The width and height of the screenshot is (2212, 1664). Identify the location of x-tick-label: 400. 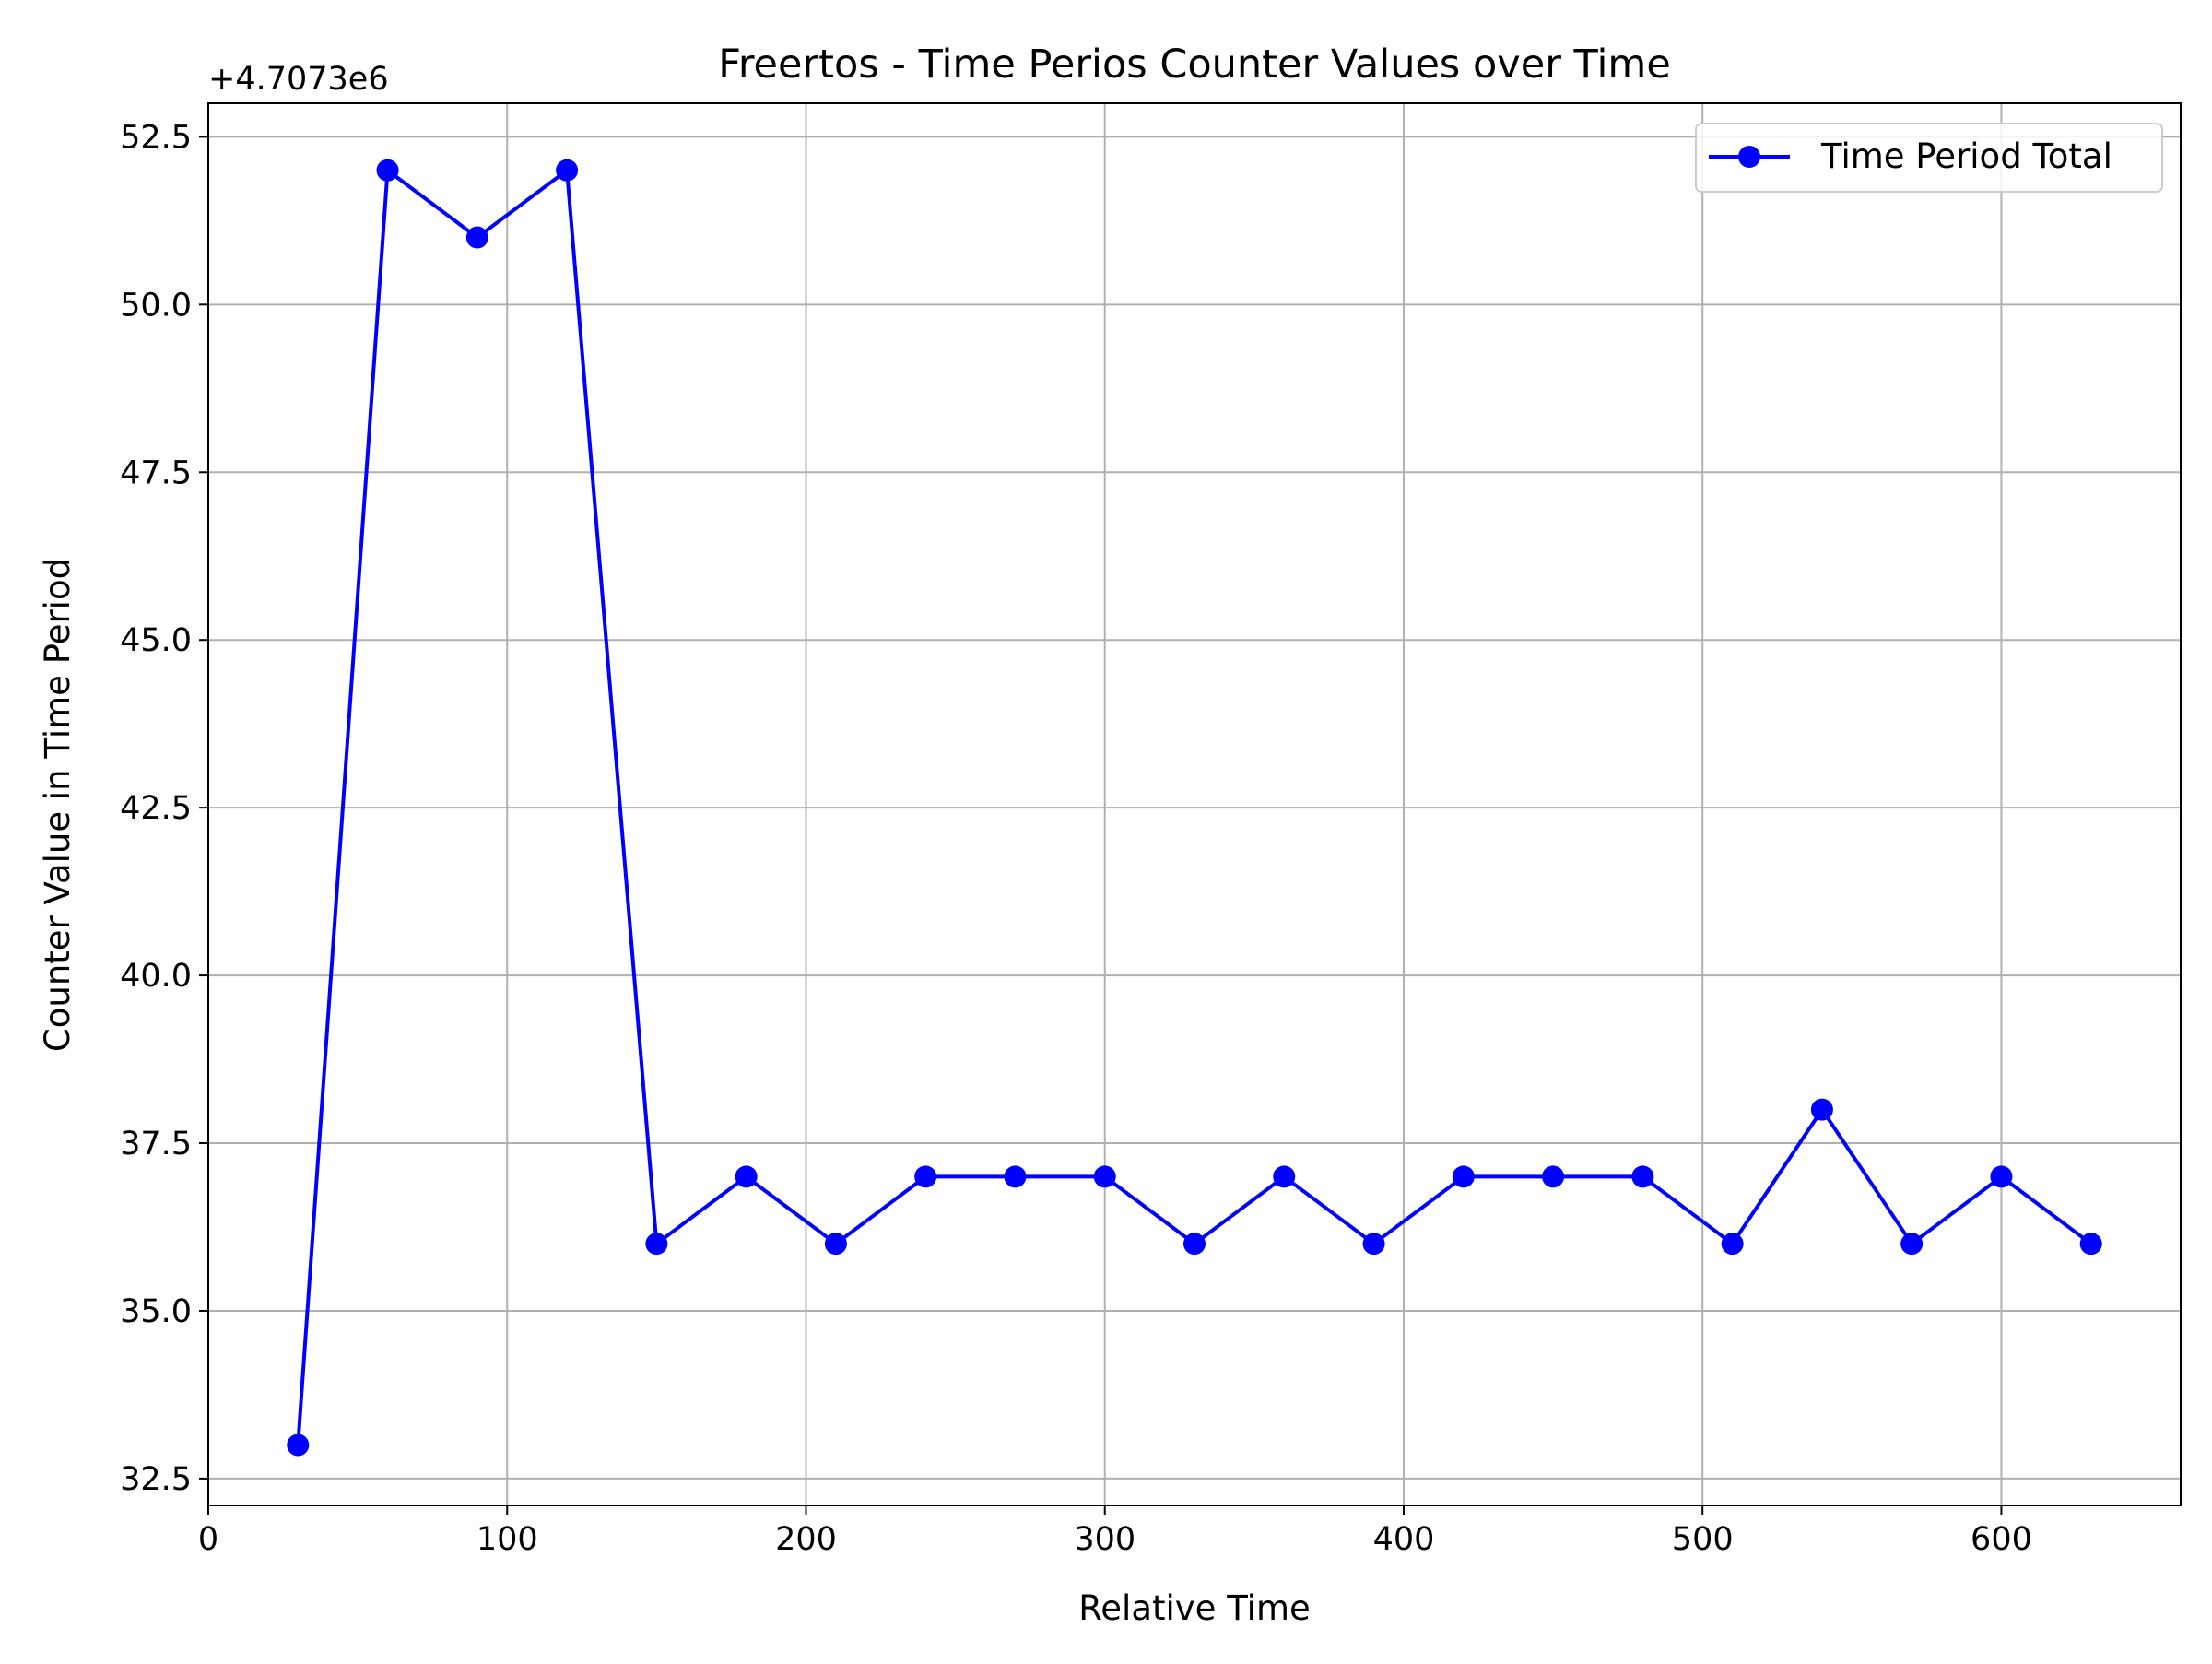
(1404, 1539).